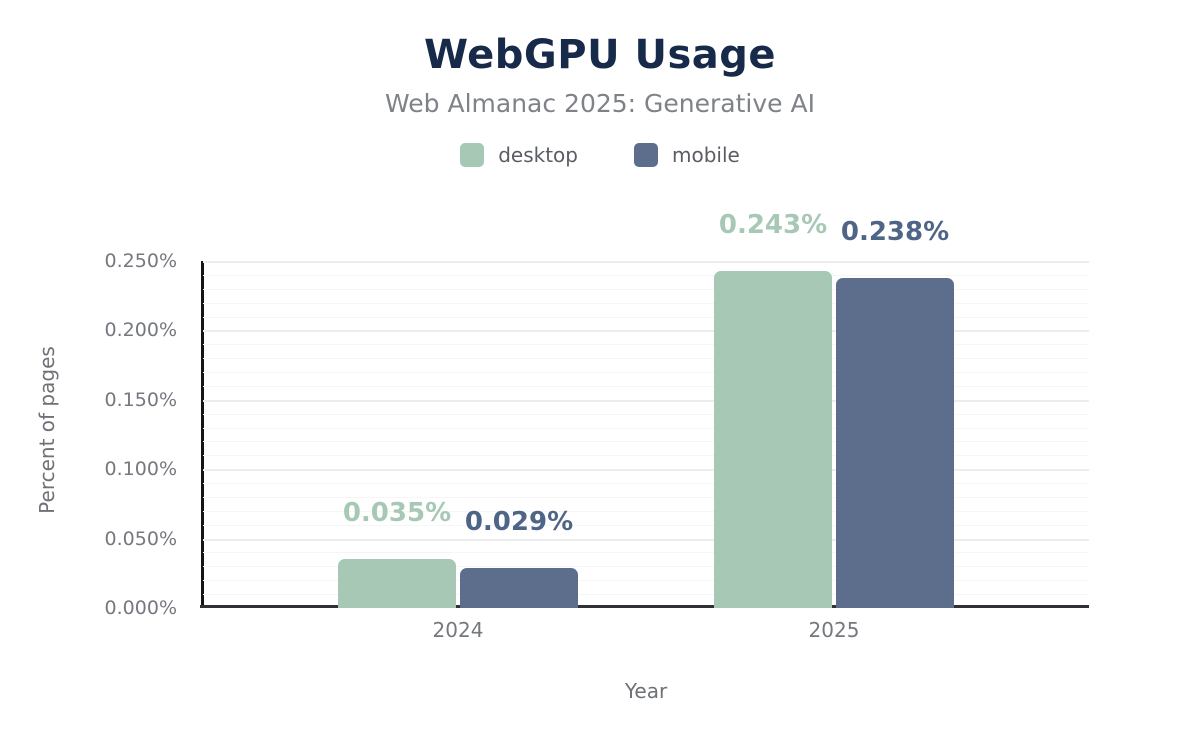 The width and height of the screenshot is (1200, 742). Describe the element at coordinates (705, 155) in the screenshot. I see `legend-label-mobile: mobile` at that location.